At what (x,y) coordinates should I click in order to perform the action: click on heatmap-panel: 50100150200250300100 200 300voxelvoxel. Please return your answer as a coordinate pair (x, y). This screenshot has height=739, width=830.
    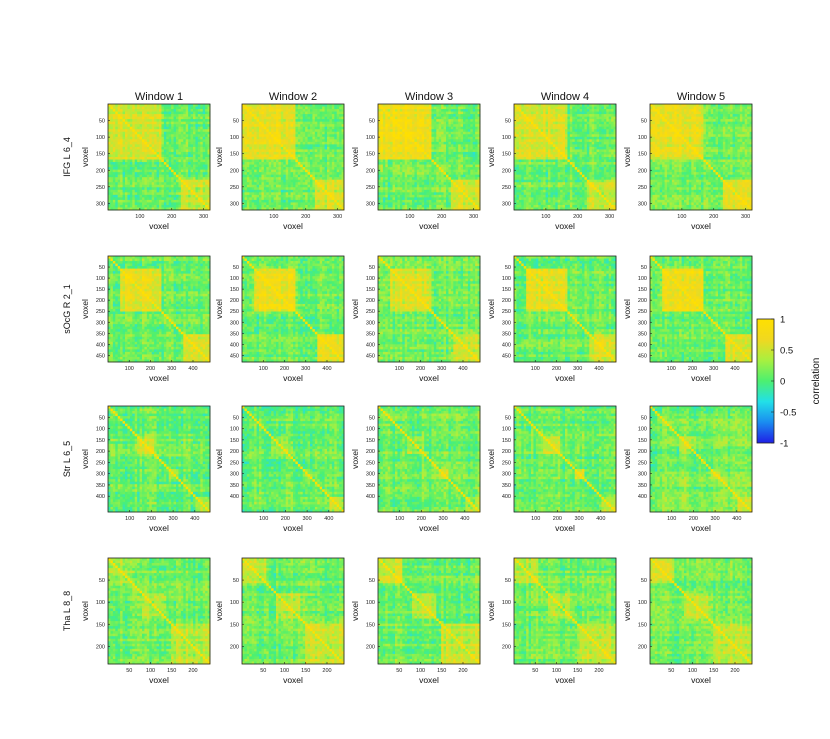
    Looking at the image, I should click on (145, 167).